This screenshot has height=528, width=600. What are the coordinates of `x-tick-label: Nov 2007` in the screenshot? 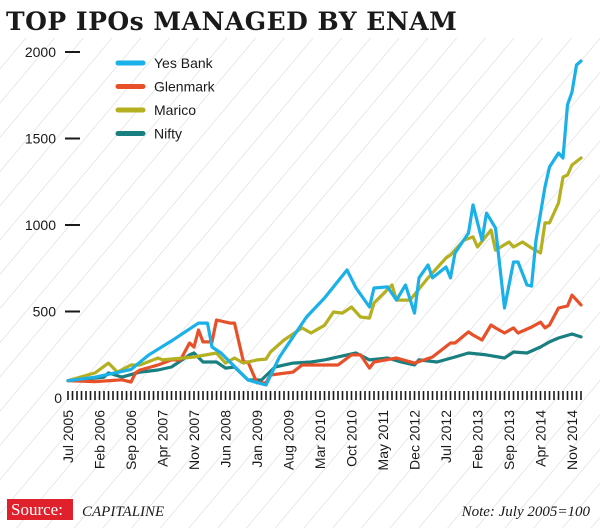 It's located at (194, 440).